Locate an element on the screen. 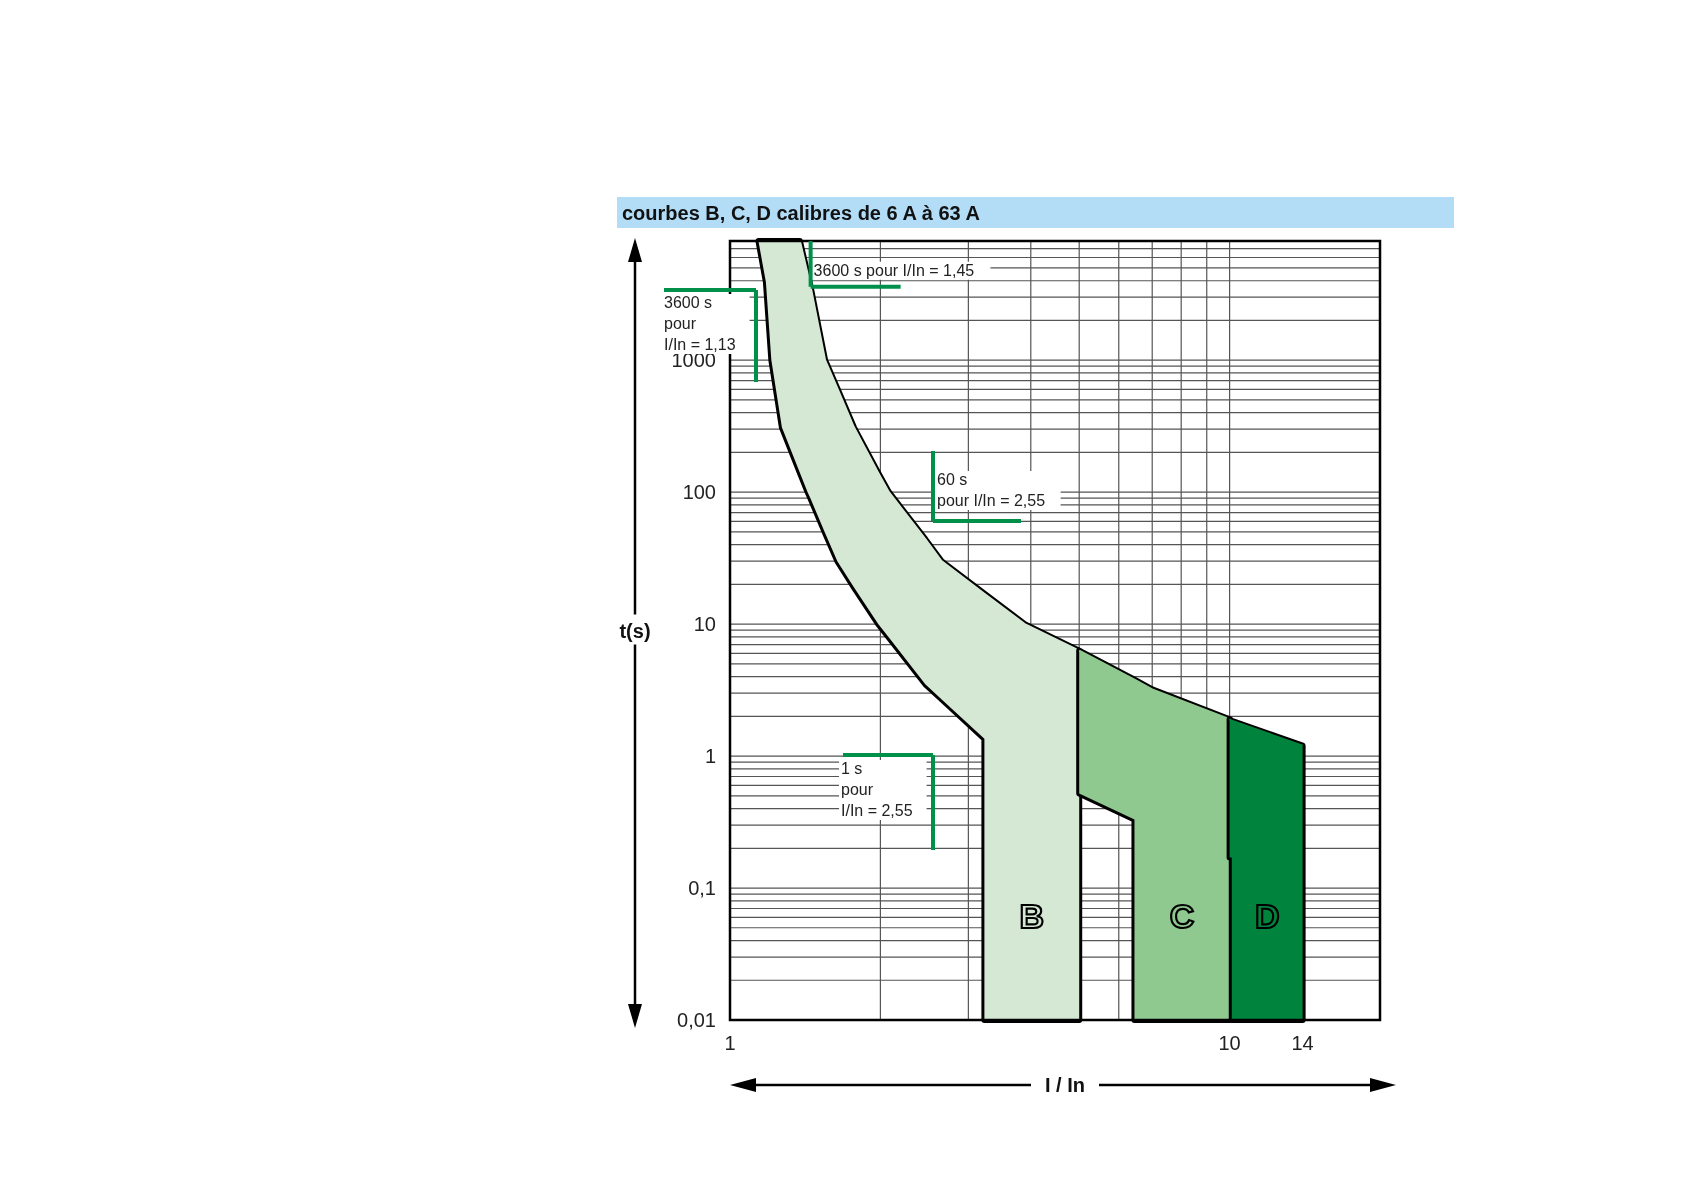  chart-title: courbes B, C, D calibres de 6 A à 63 A is located at coordinates (801, 213).